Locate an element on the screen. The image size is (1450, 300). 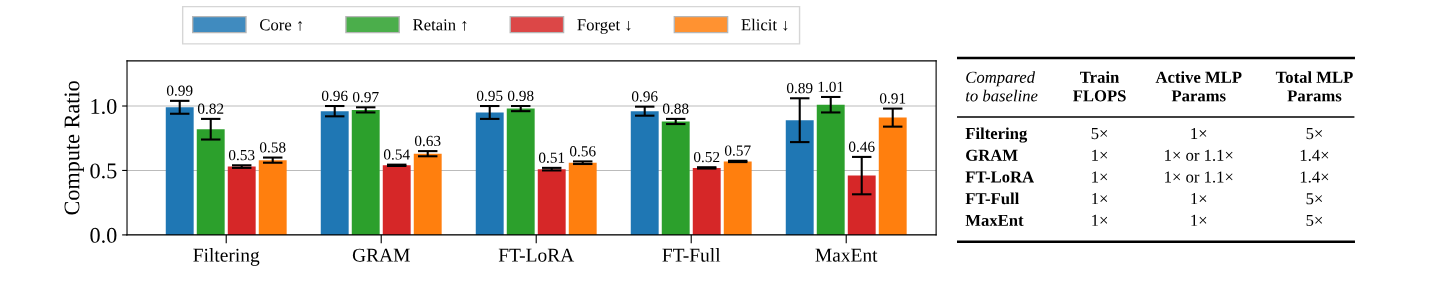
data-label: 0.97 is located at coordinates (365, 97).